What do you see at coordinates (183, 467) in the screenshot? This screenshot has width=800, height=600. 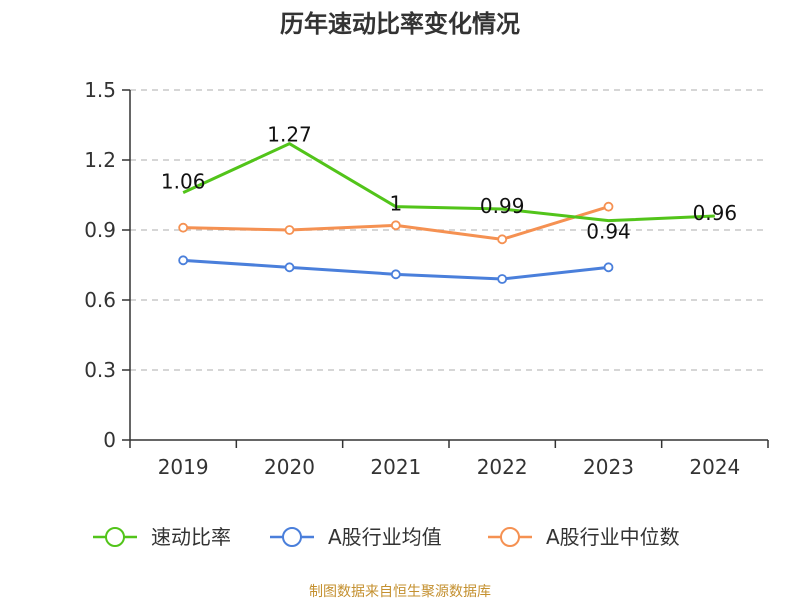 I see `x-tick-label: 2019` at bounding box center [183, 467].